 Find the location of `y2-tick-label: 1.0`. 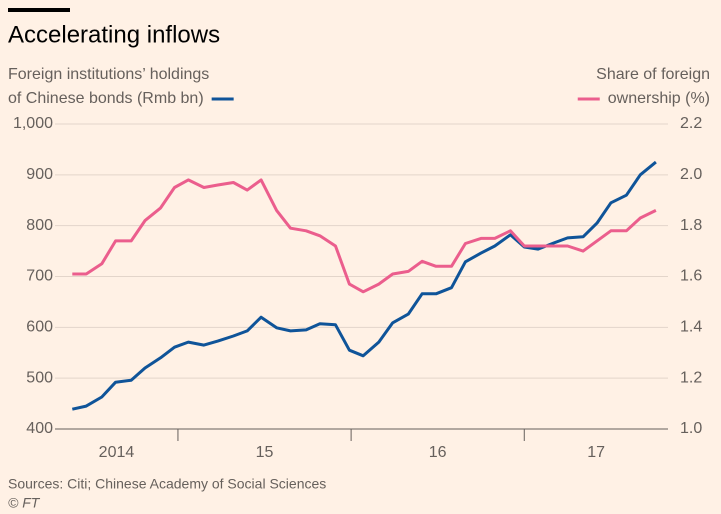

y2-tick-label: 1.0 is located at coordinates (691, 428).